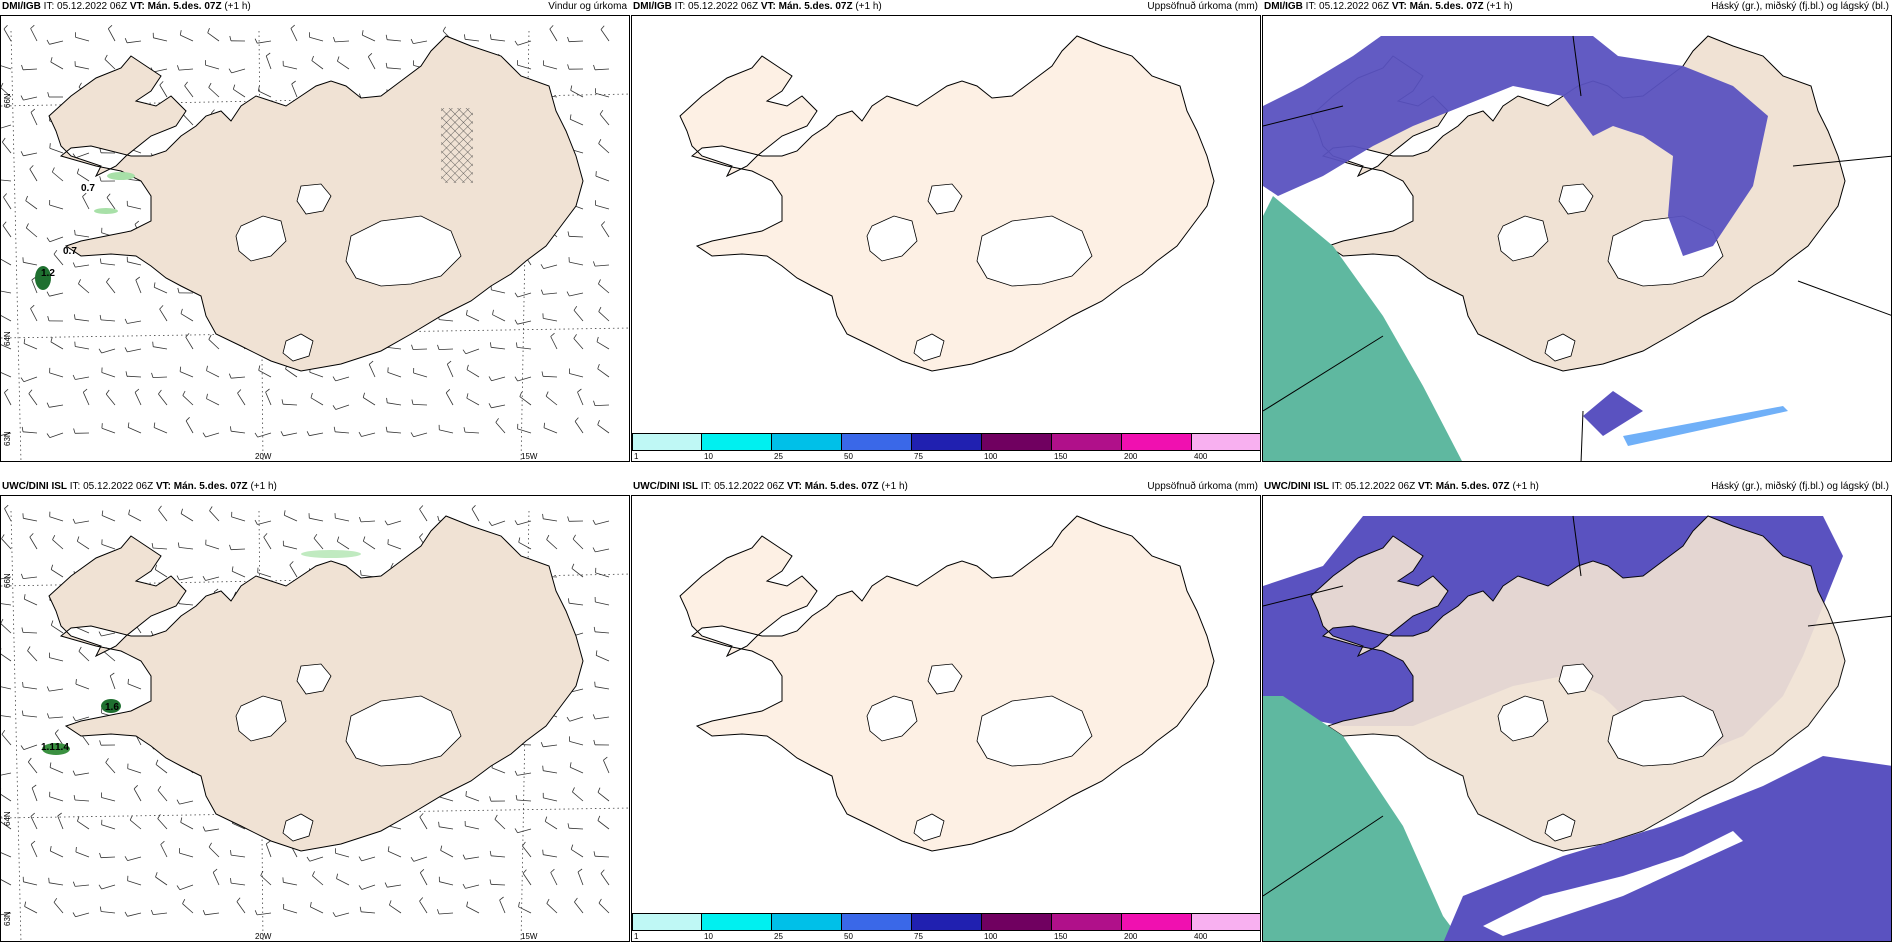 The image size is (1900, 950). What do you see at coordinates (1157, 442) in the screenshot?
I see `colorbar-segment` at bounding box center [1157, 442].